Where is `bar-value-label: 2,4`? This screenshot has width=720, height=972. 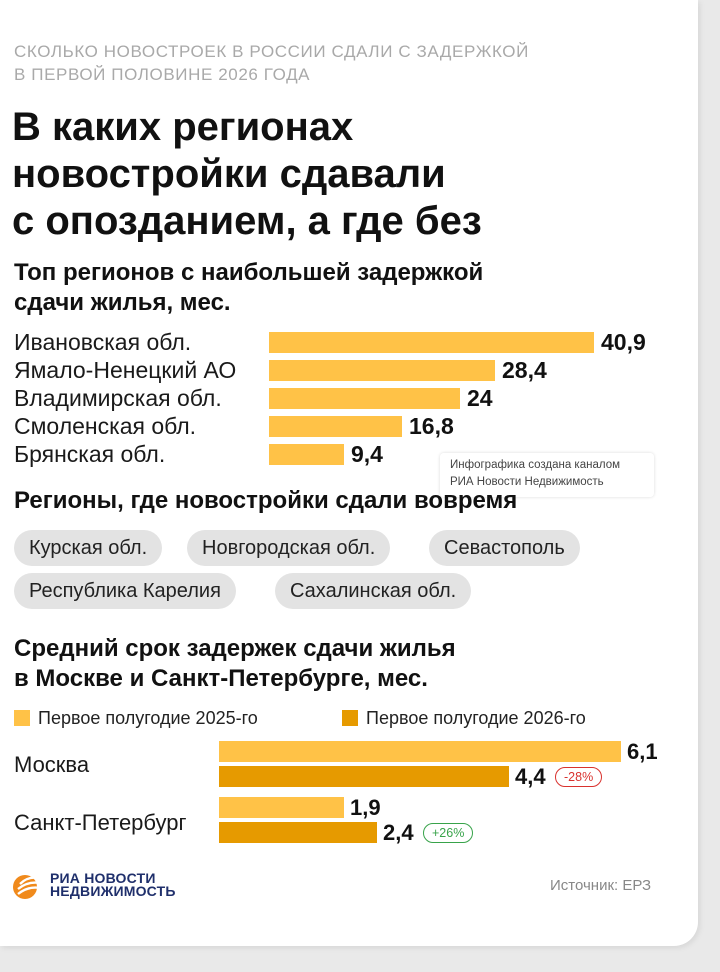
bar-value-label: 2,4 is located at coordinates (398, 832).